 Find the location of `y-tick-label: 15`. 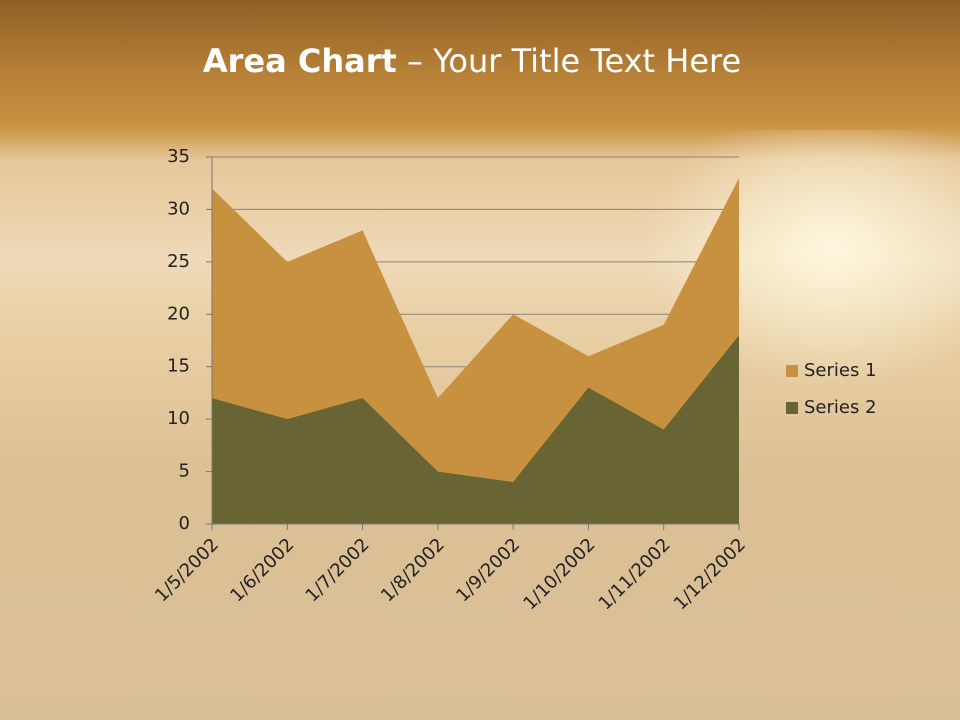

y-tick-label: 15 is located at coordinates (178, 366).